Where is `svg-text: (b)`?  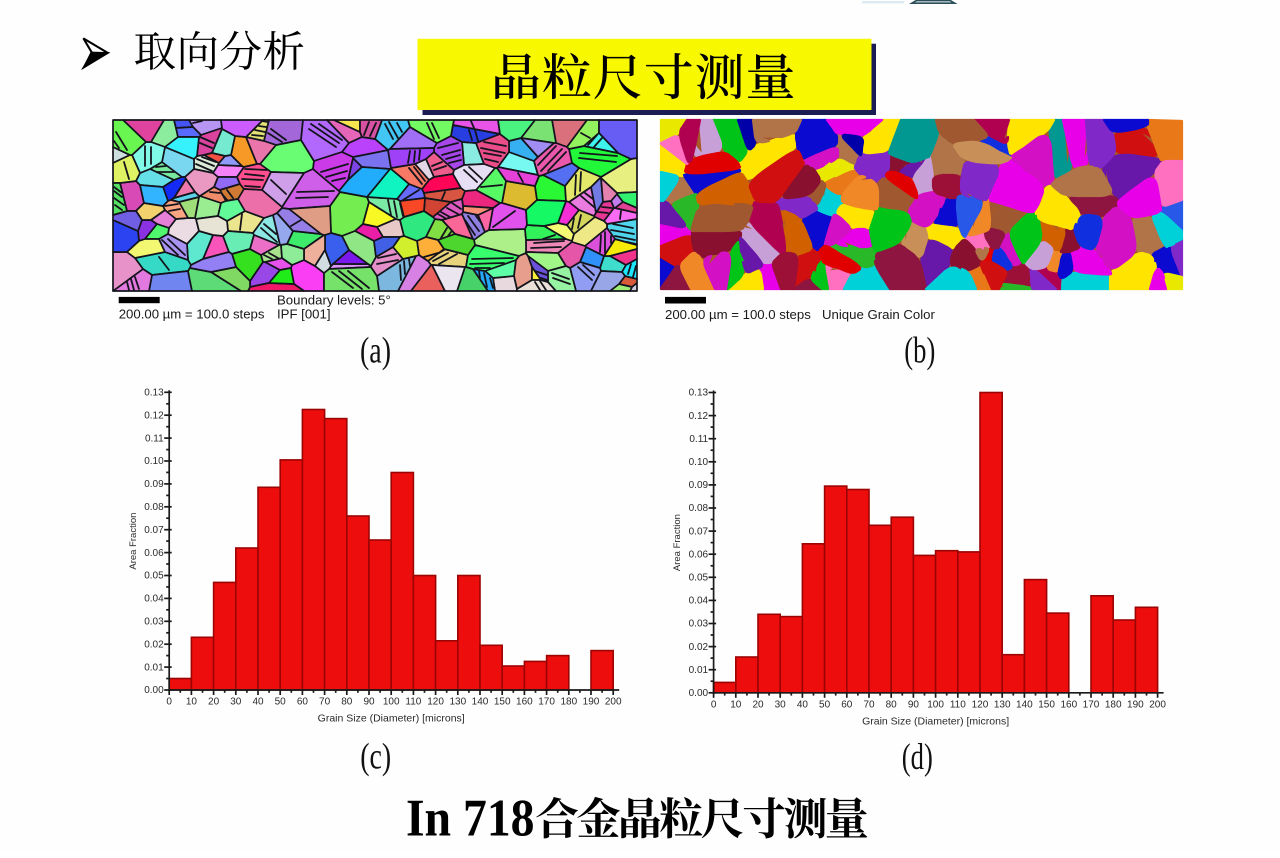
svg-text: (b) is located at coordinates (919, 350).